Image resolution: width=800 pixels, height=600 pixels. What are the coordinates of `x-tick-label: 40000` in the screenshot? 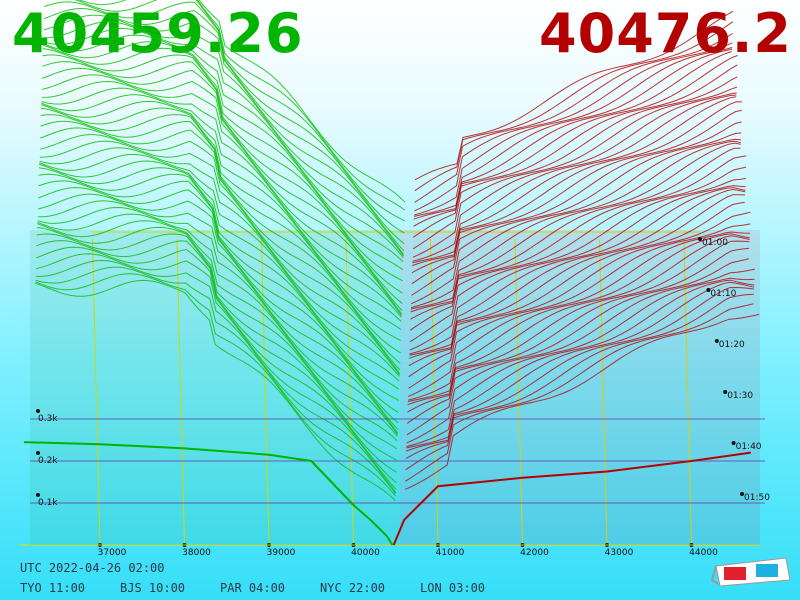 It's located at (365, 553).